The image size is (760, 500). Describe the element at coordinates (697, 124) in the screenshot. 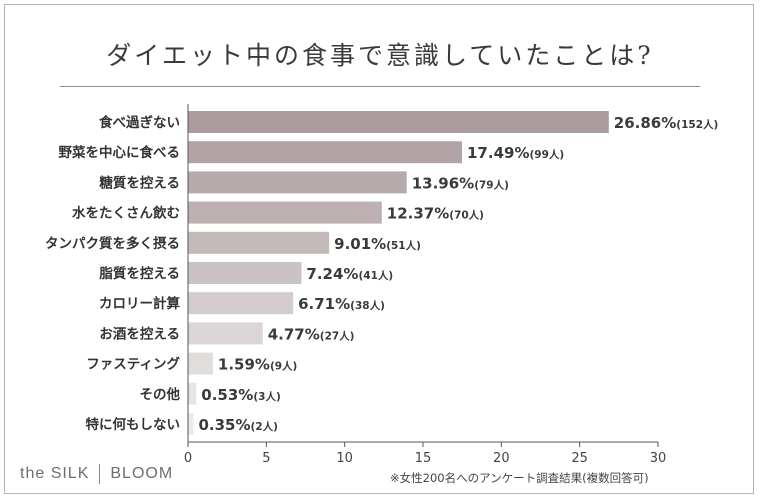

I see `count-label: (152人)` at that location.